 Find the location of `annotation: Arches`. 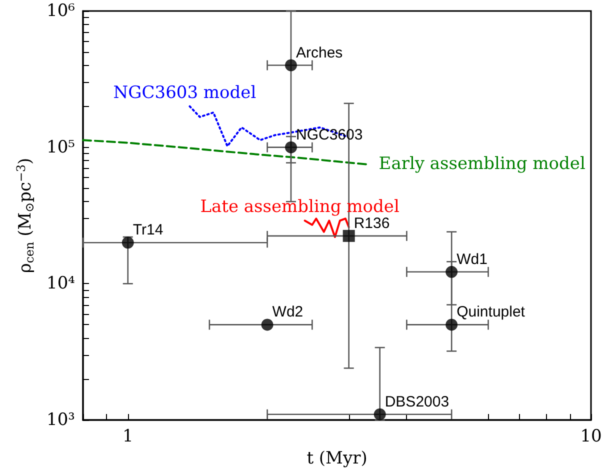

annotation: Arches is located at coordinates (319, 53).